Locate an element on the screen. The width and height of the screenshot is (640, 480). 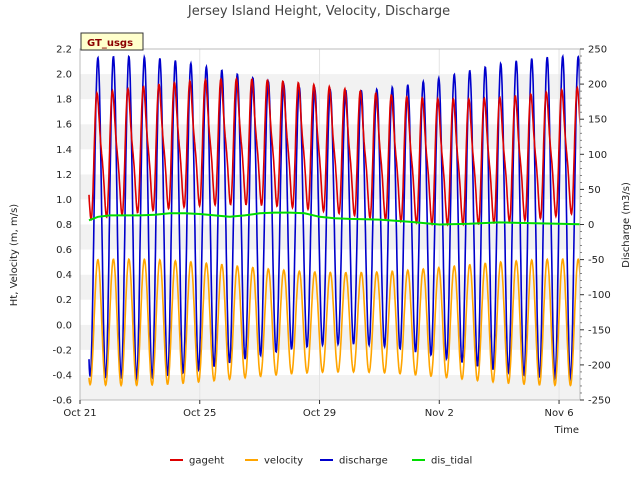
left-tick-label: 0.8 is located at coordinates (64, 225).